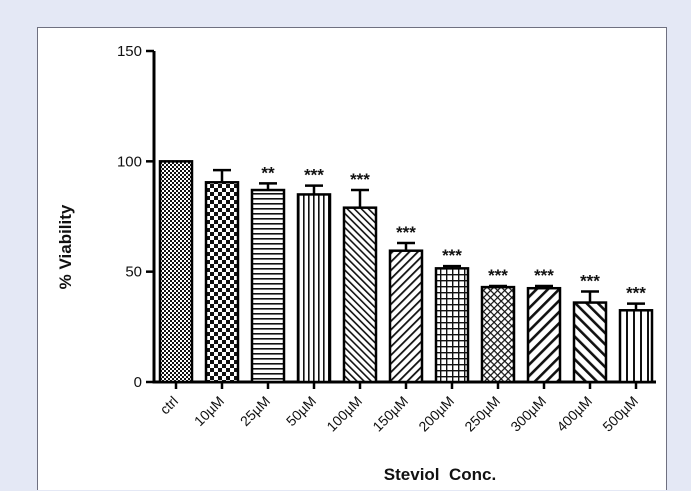 The image size is (691, 491). I want to click on y-tick-label: 0, so click(138, 382).